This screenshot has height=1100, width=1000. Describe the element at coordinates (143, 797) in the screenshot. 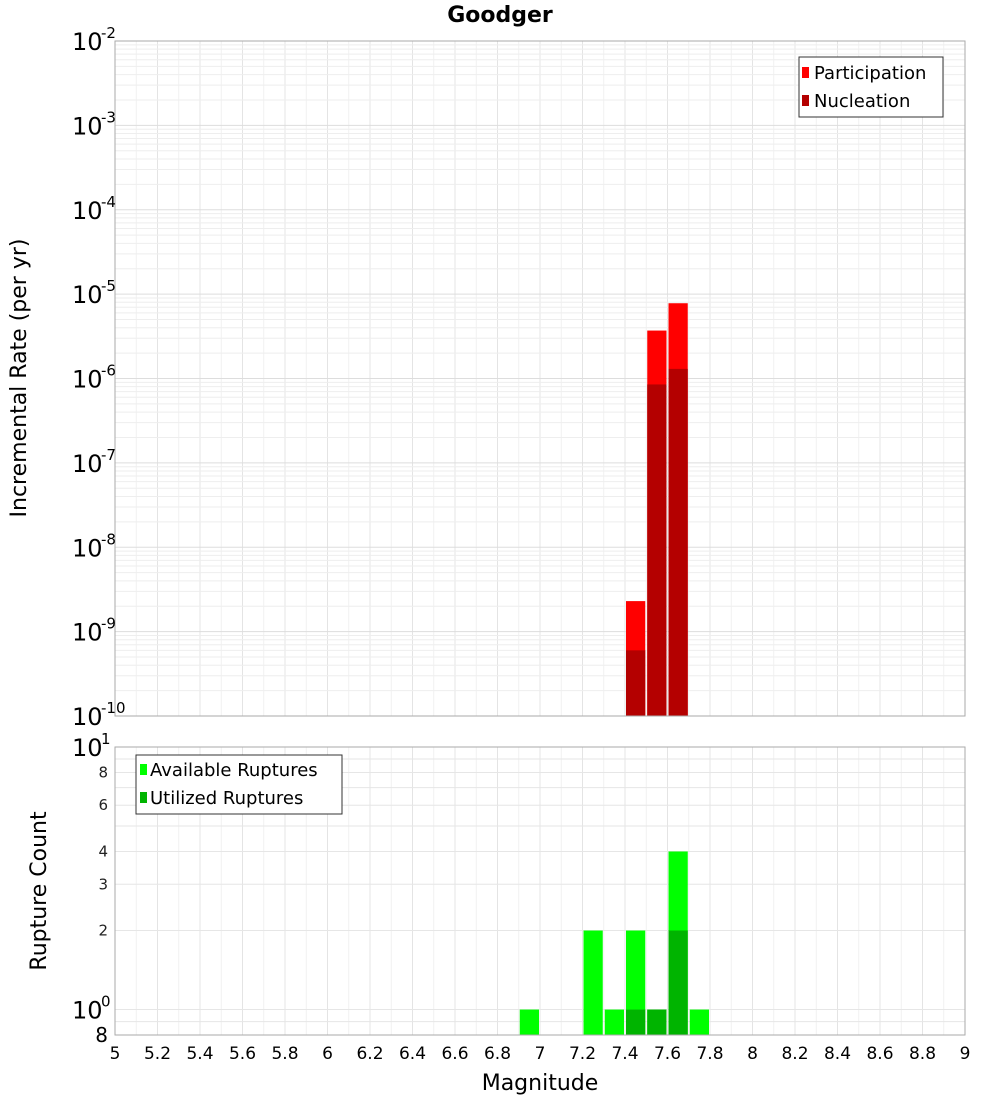

I see `utilized-ruptures-legend-swatch` at that location.